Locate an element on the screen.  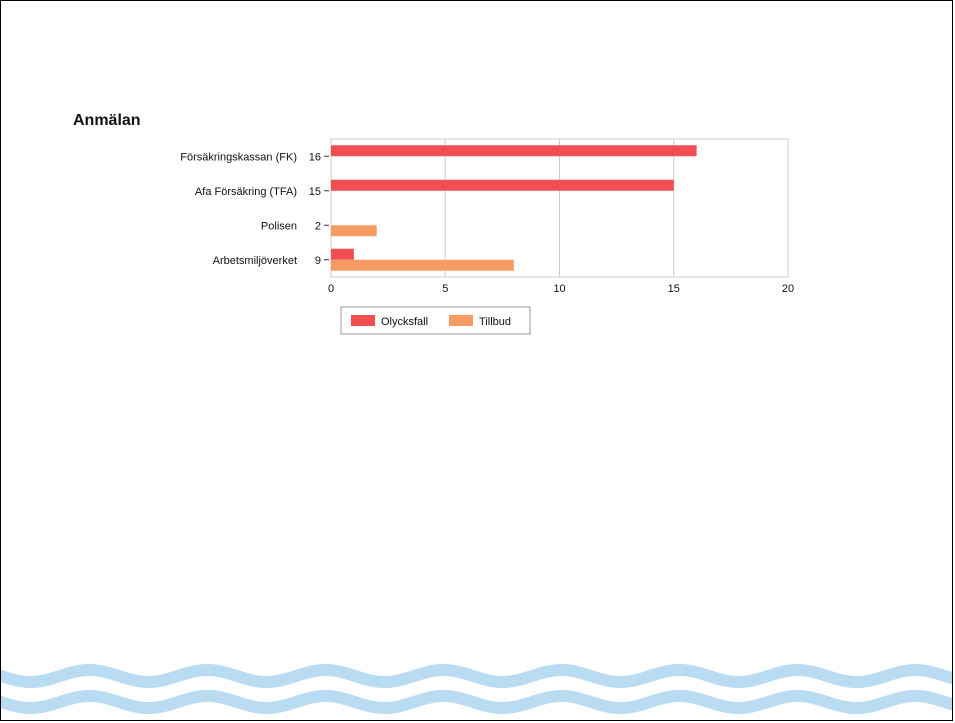
category-total-label: 2 is located at coordinates (318, 226).